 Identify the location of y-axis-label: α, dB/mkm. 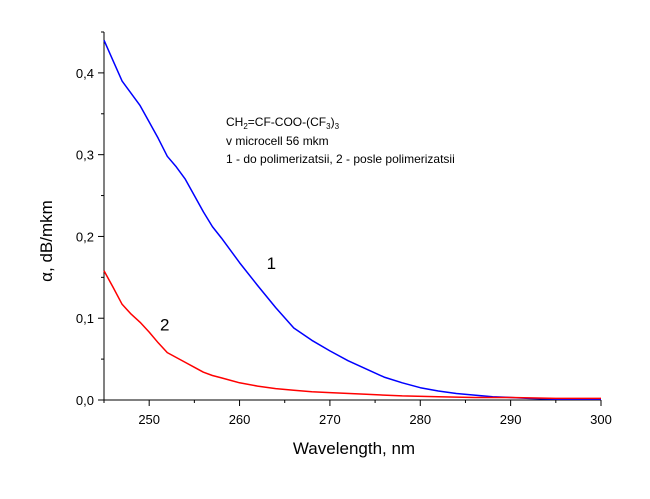
(46, 241).